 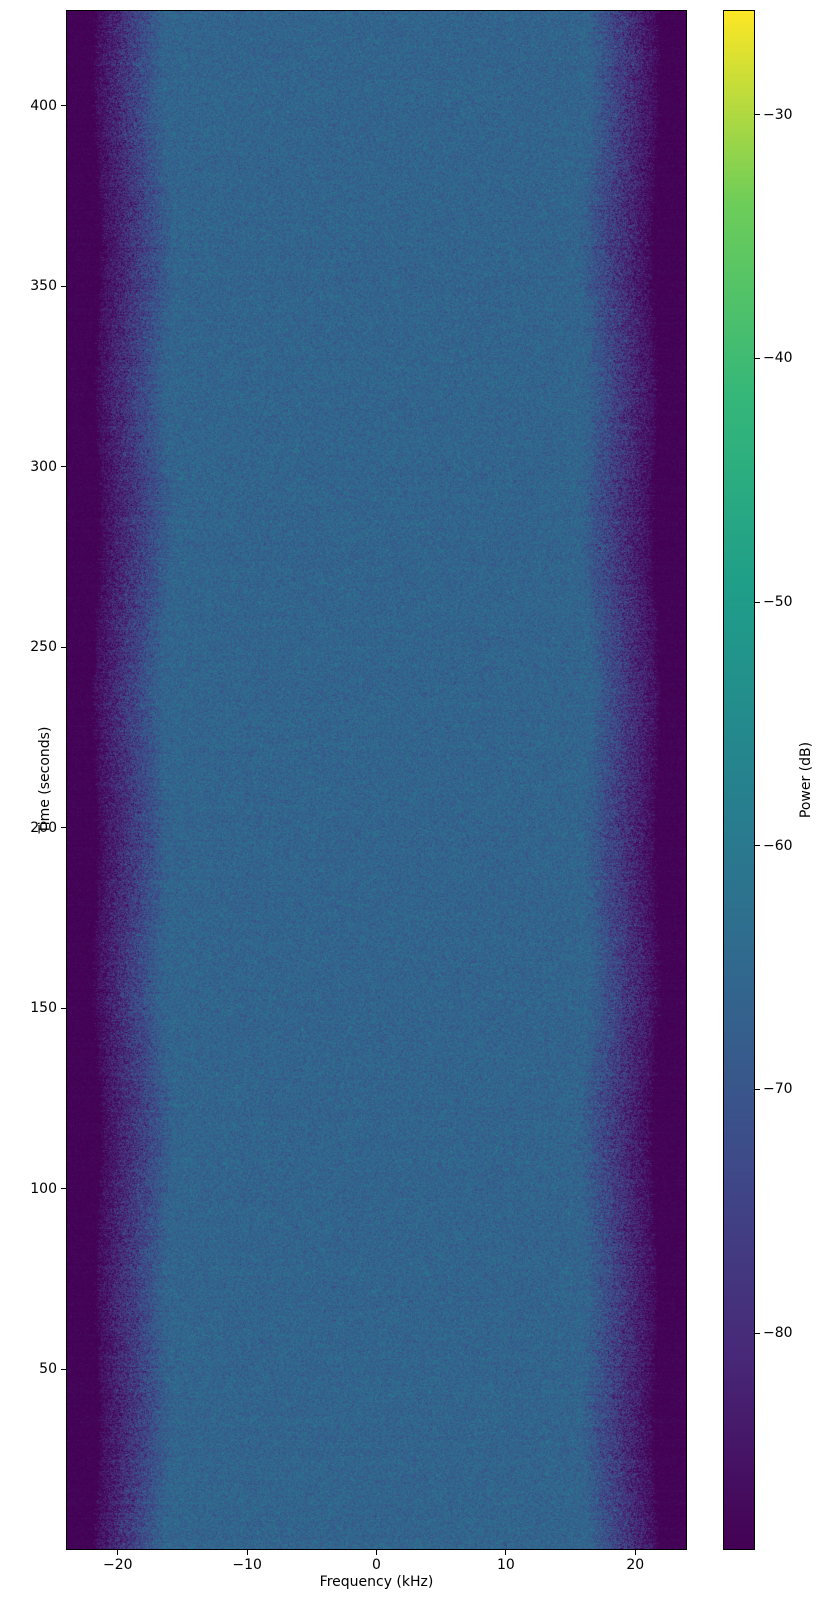 What do you see at coordinates (376, 1565) in the screenshot?
I see `x-tick-label: 0` at bounding box center [376, 1565].